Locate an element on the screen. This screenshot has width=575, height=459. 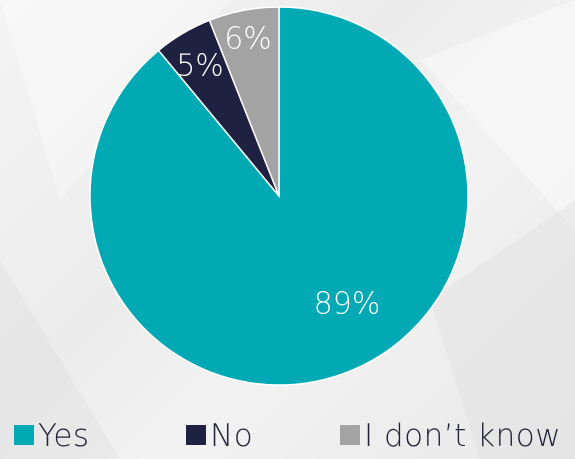
legend-item-dont-know: I don’t know is located at coordinates (450, 436).